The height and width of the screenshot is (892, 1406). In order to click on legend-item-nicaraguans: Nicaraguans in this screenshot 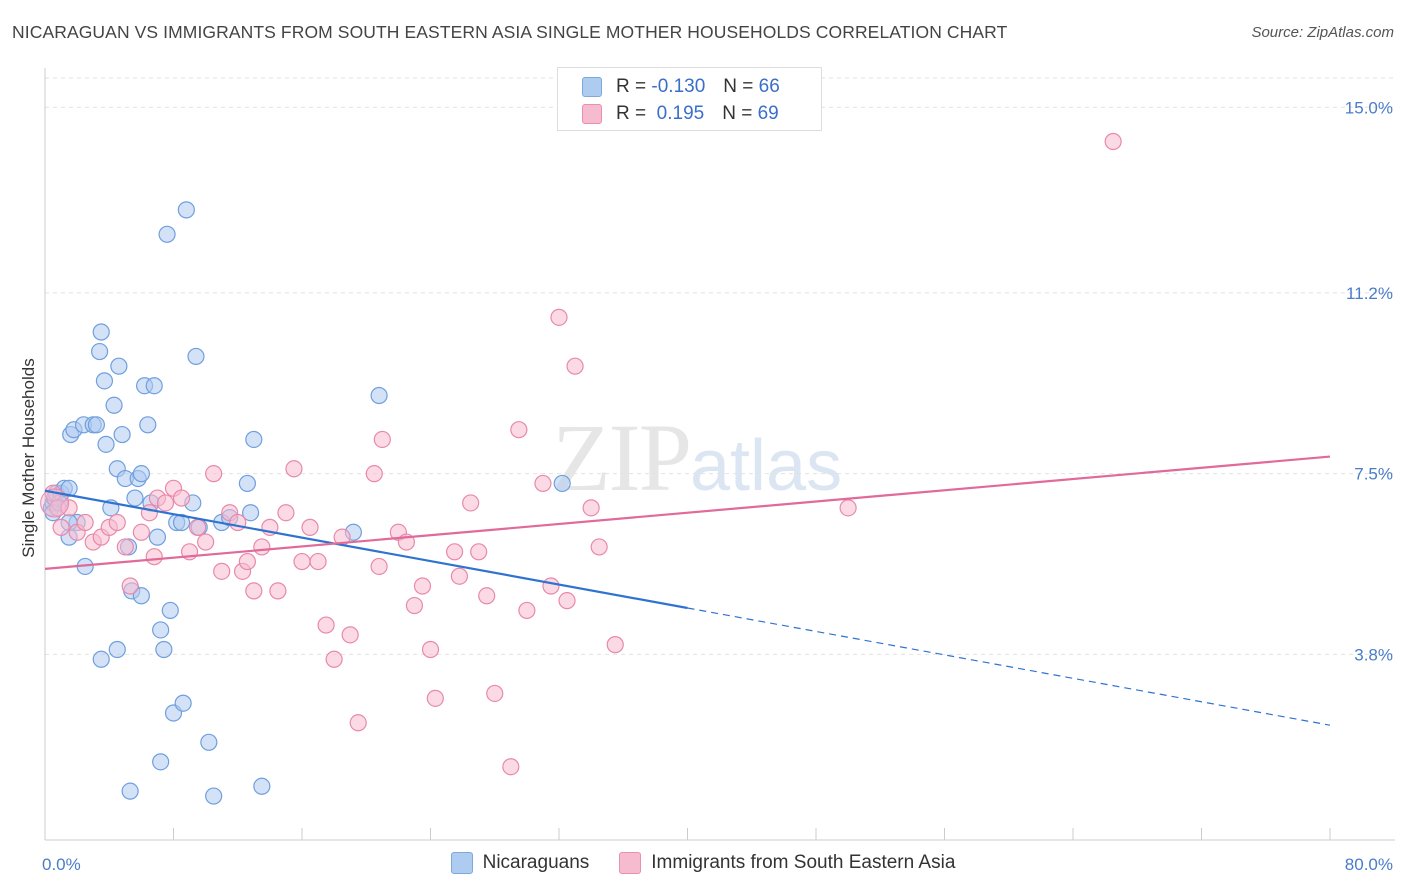, I will do `click(520, 863)`.